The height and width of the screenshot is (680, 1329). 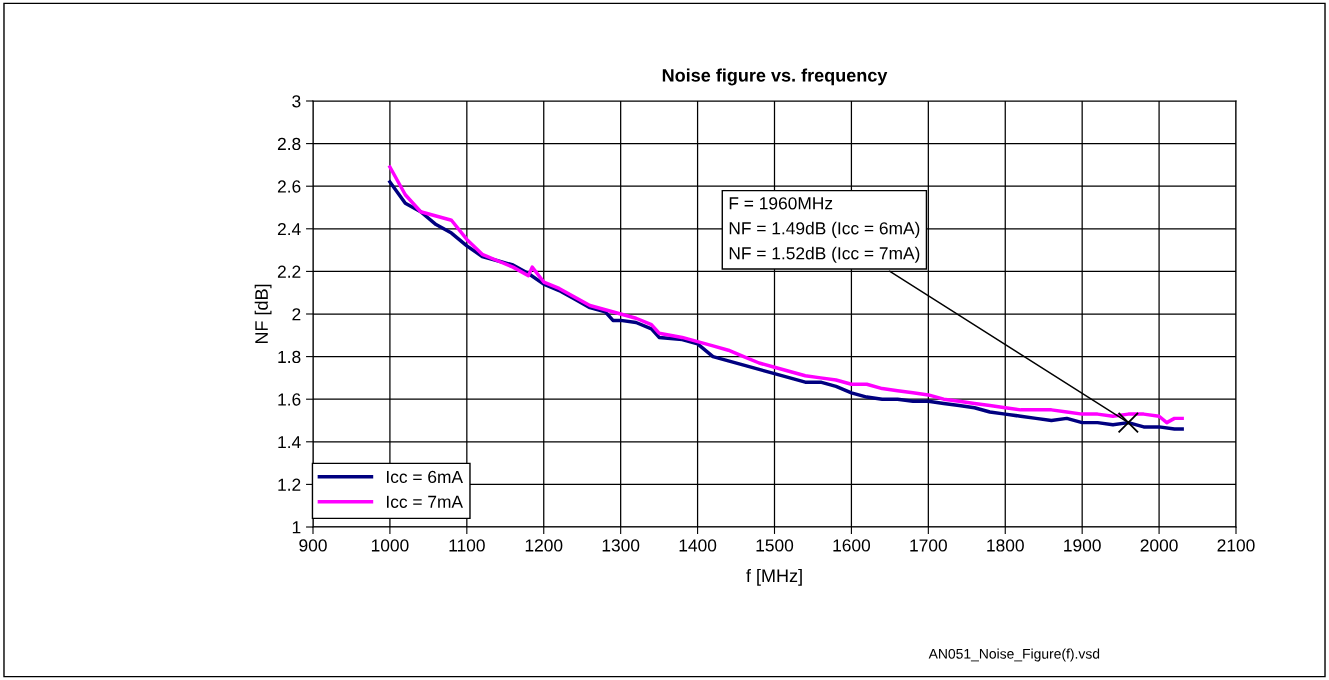 What do you see at coordinates (289, 442) in the screenshot?
I see `y-tick-label: 1.4` at bounding box center [289, 442].